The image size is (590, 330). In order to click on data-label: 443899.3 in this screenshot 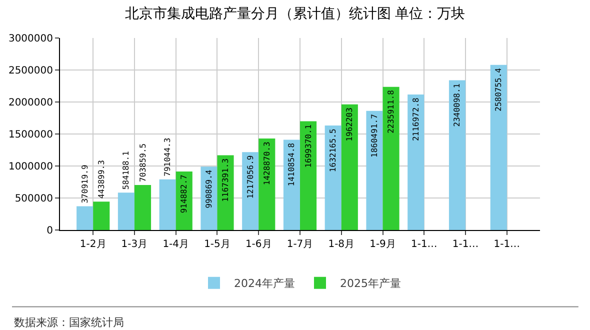, I will do `click(101, 179)`.